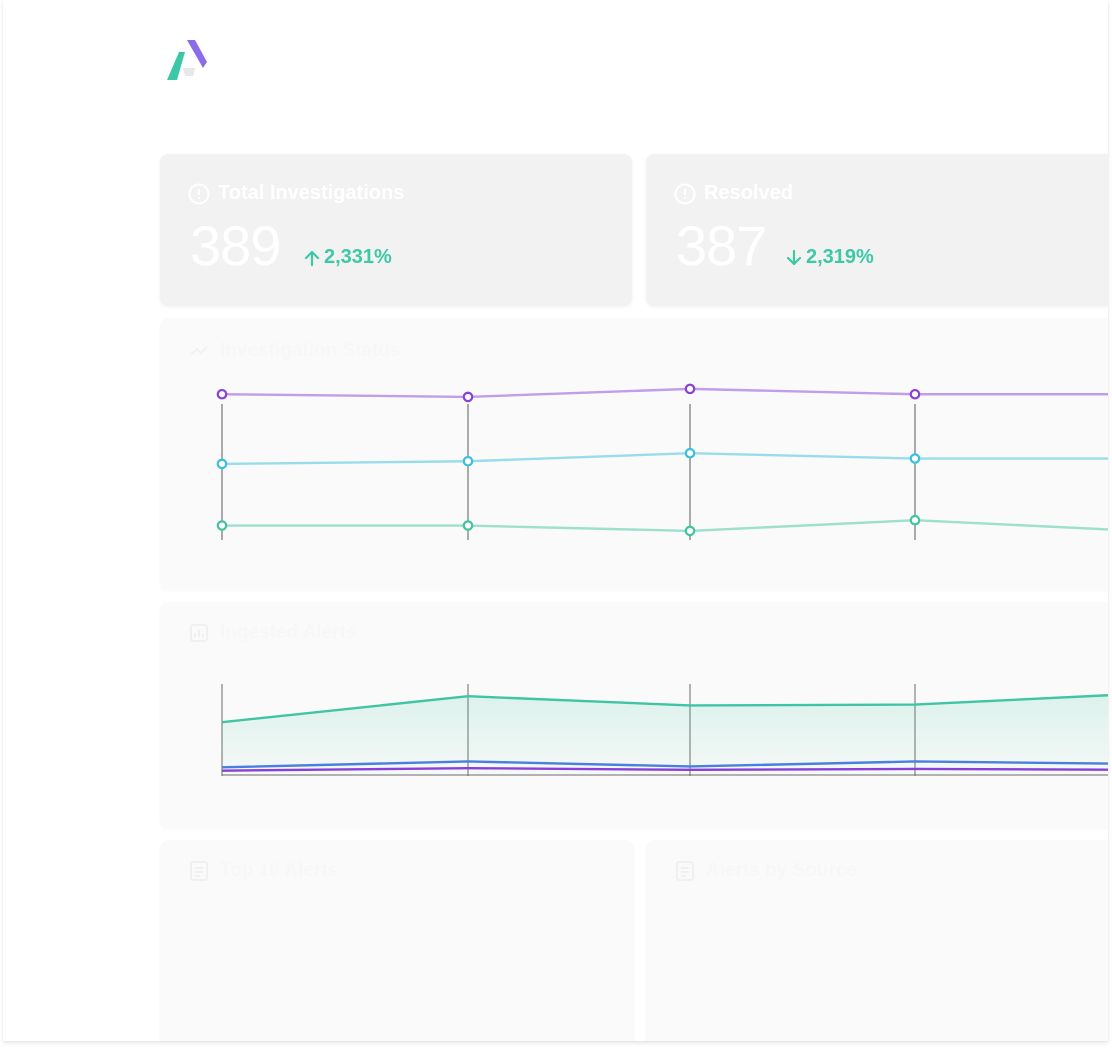 This screenshot has width=1112, height=1049. I want to click on investigation-line-chart, so click(662, 461).